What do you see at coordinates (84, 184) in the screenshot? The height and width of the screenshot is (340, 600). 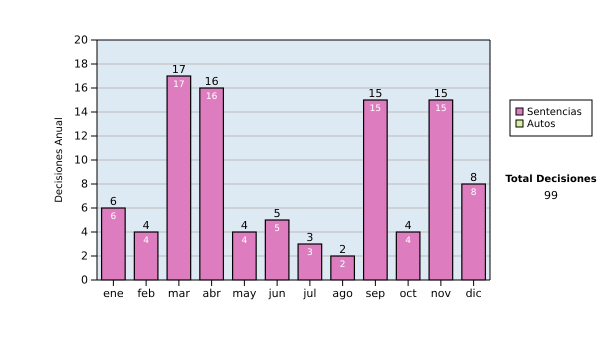 I see `y-tick-label: 8` at bounding box center [84, 184].